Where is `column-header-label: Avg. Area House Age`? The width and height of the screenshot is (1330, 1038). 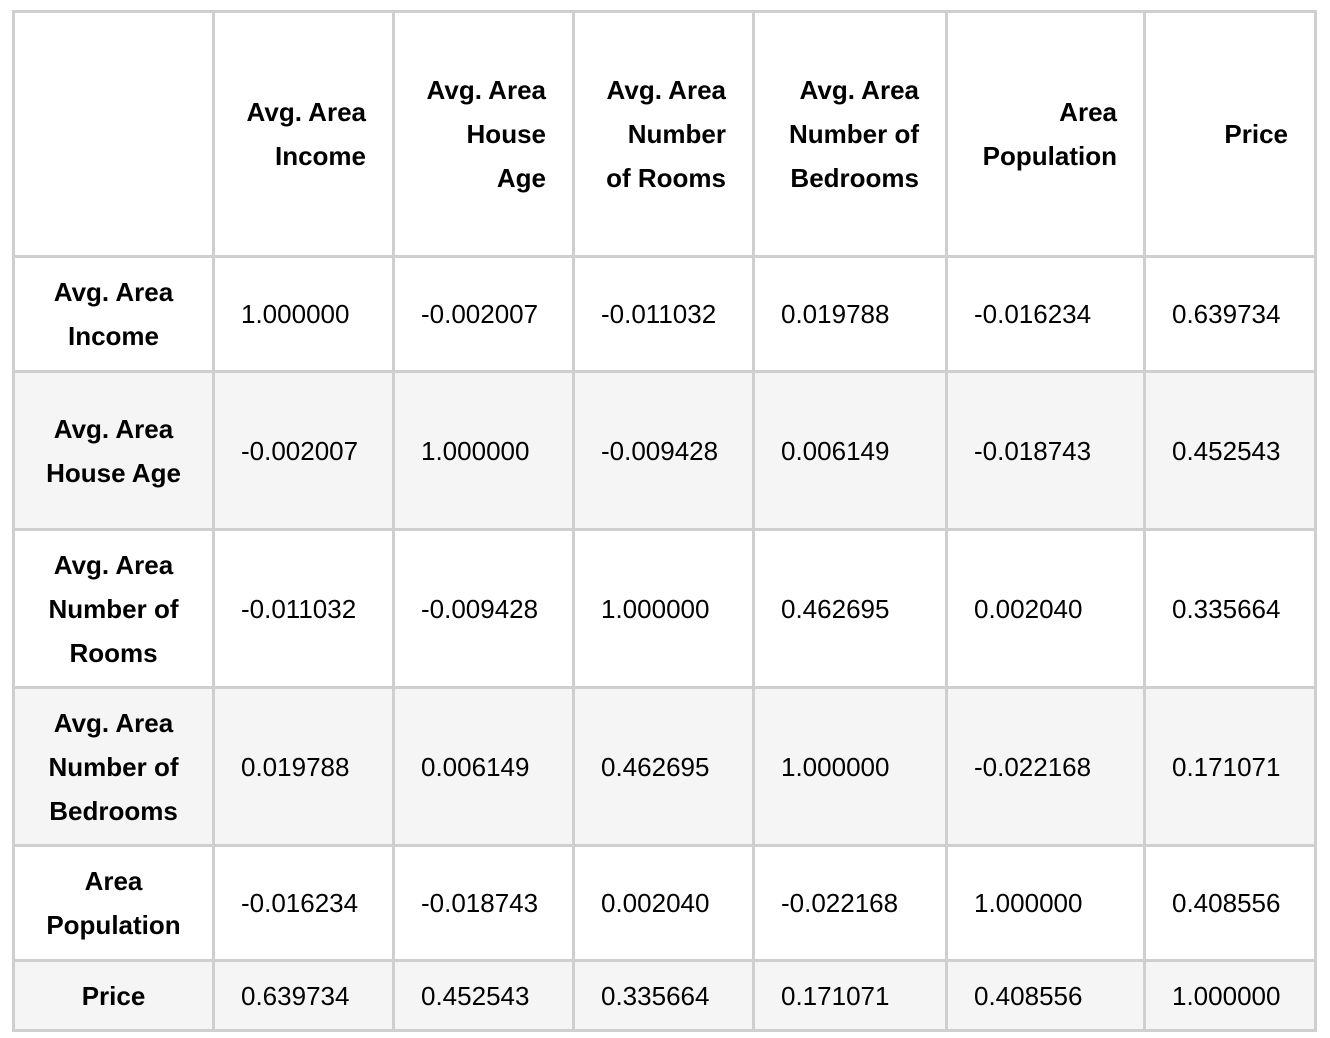 column-header-label: Avg. Area House Age is located at coordinates (486, 134).